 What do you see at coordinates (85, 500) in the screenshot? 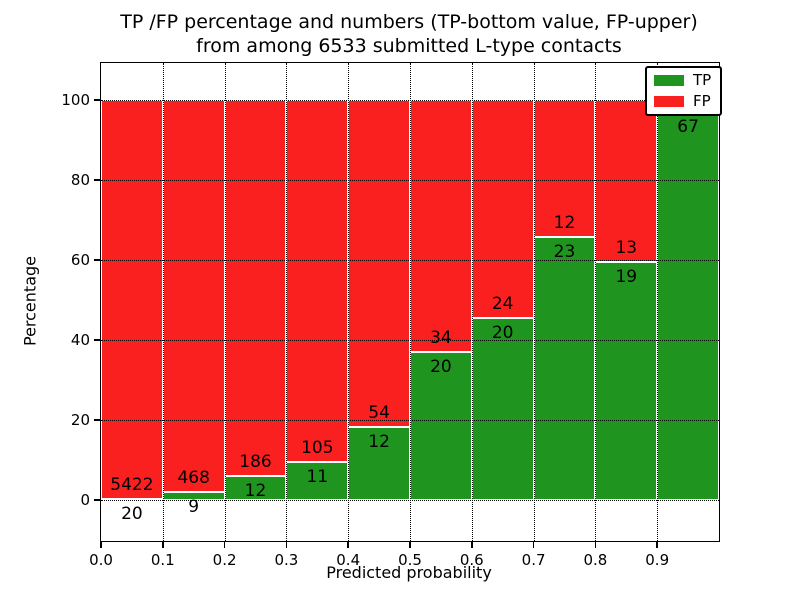
I see `y-tick-label: 0` at bounding box center [85, 500].